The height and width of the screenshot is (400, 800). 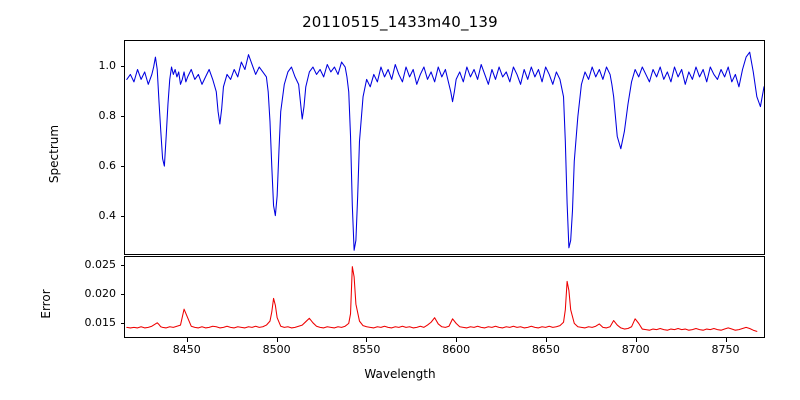 I want to click on y-tick-label-error: 0.025, so click(x=100, y=264).